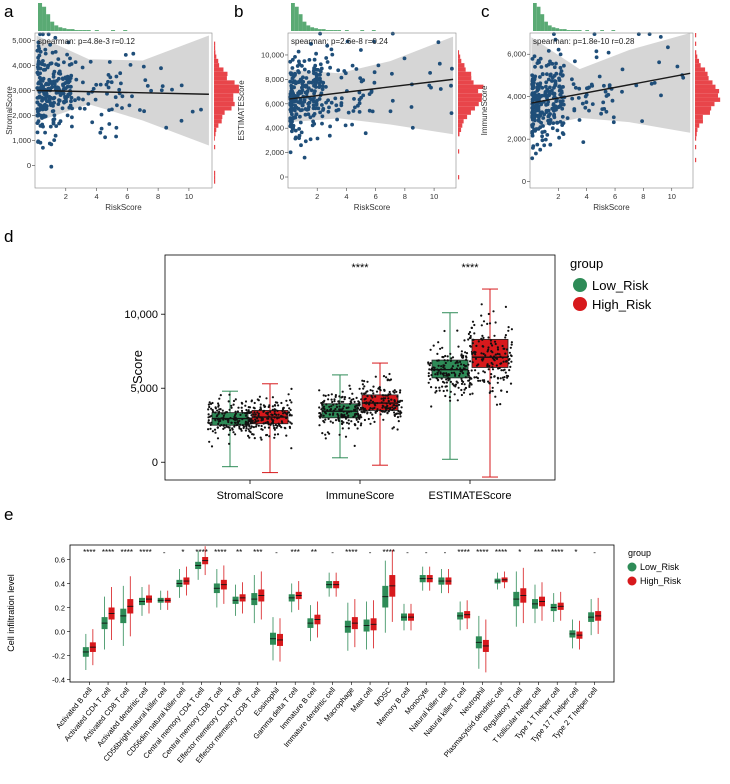  What do you see at coordinates (632, 581) in the screenshot?
I see `panel-e-legend-high-swatch` at bounding box center [632, 581].